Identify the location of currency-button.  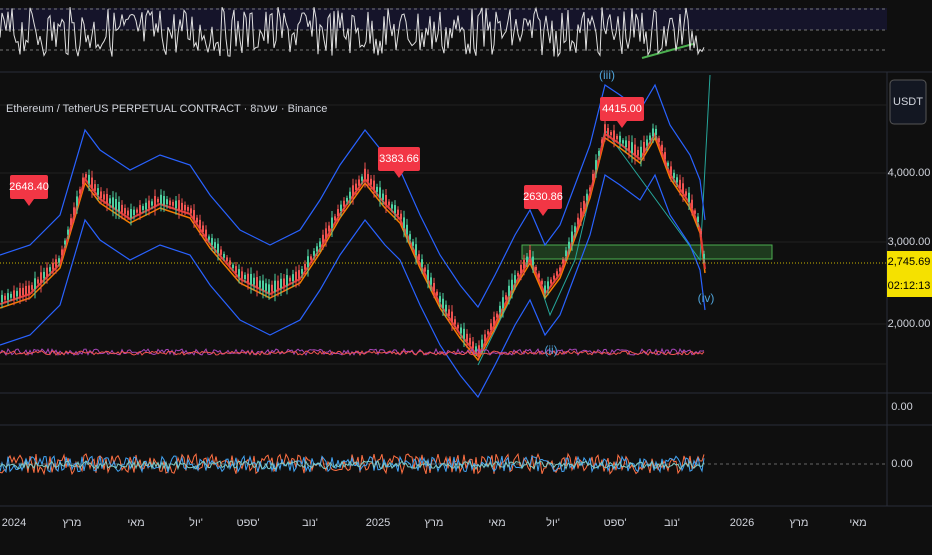
(908, 102).